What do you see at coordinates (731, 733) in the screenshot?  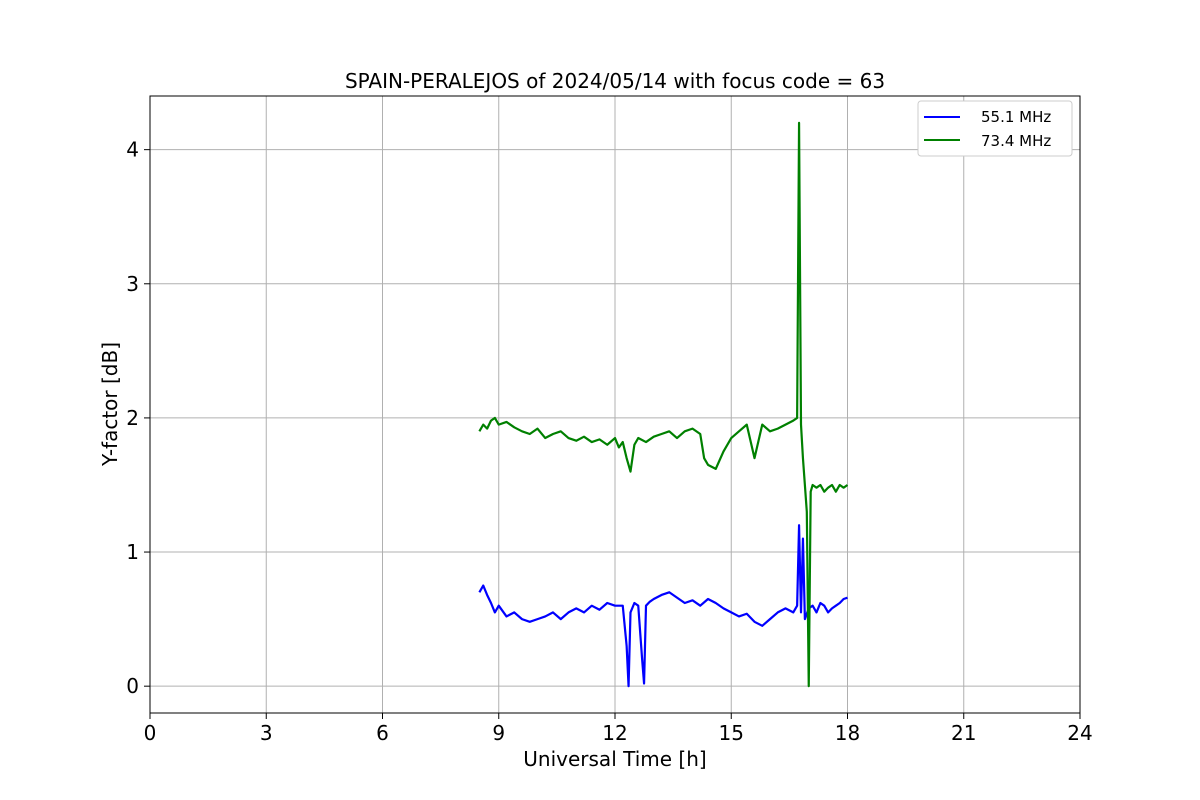 I see `x-tick-label: 15` at bounding box center [731, 733].